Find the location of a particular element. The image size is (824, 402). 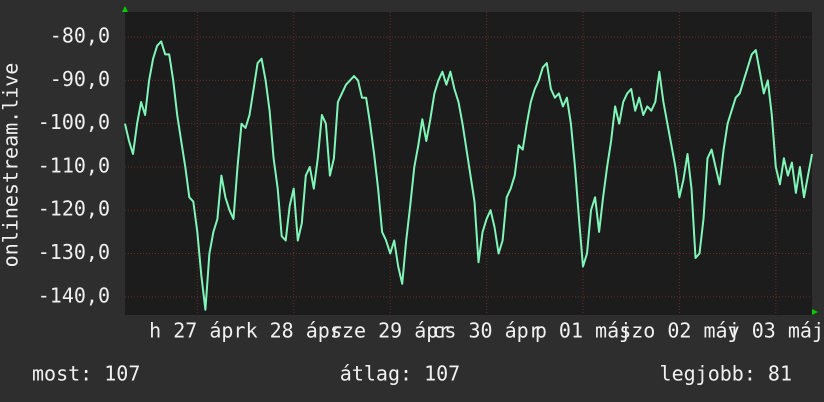

x-tick-label: h 27 ápr is located at coordinates (197, 331).